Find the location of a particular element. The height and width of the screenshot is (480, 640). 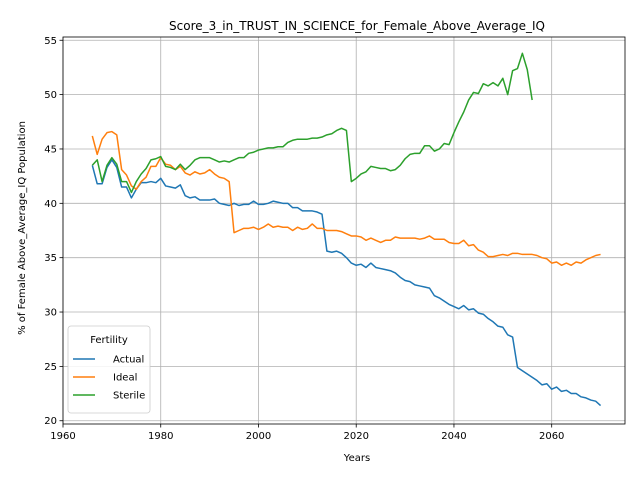

x-tick-label: 2040 is located at coordinates (453, 436).